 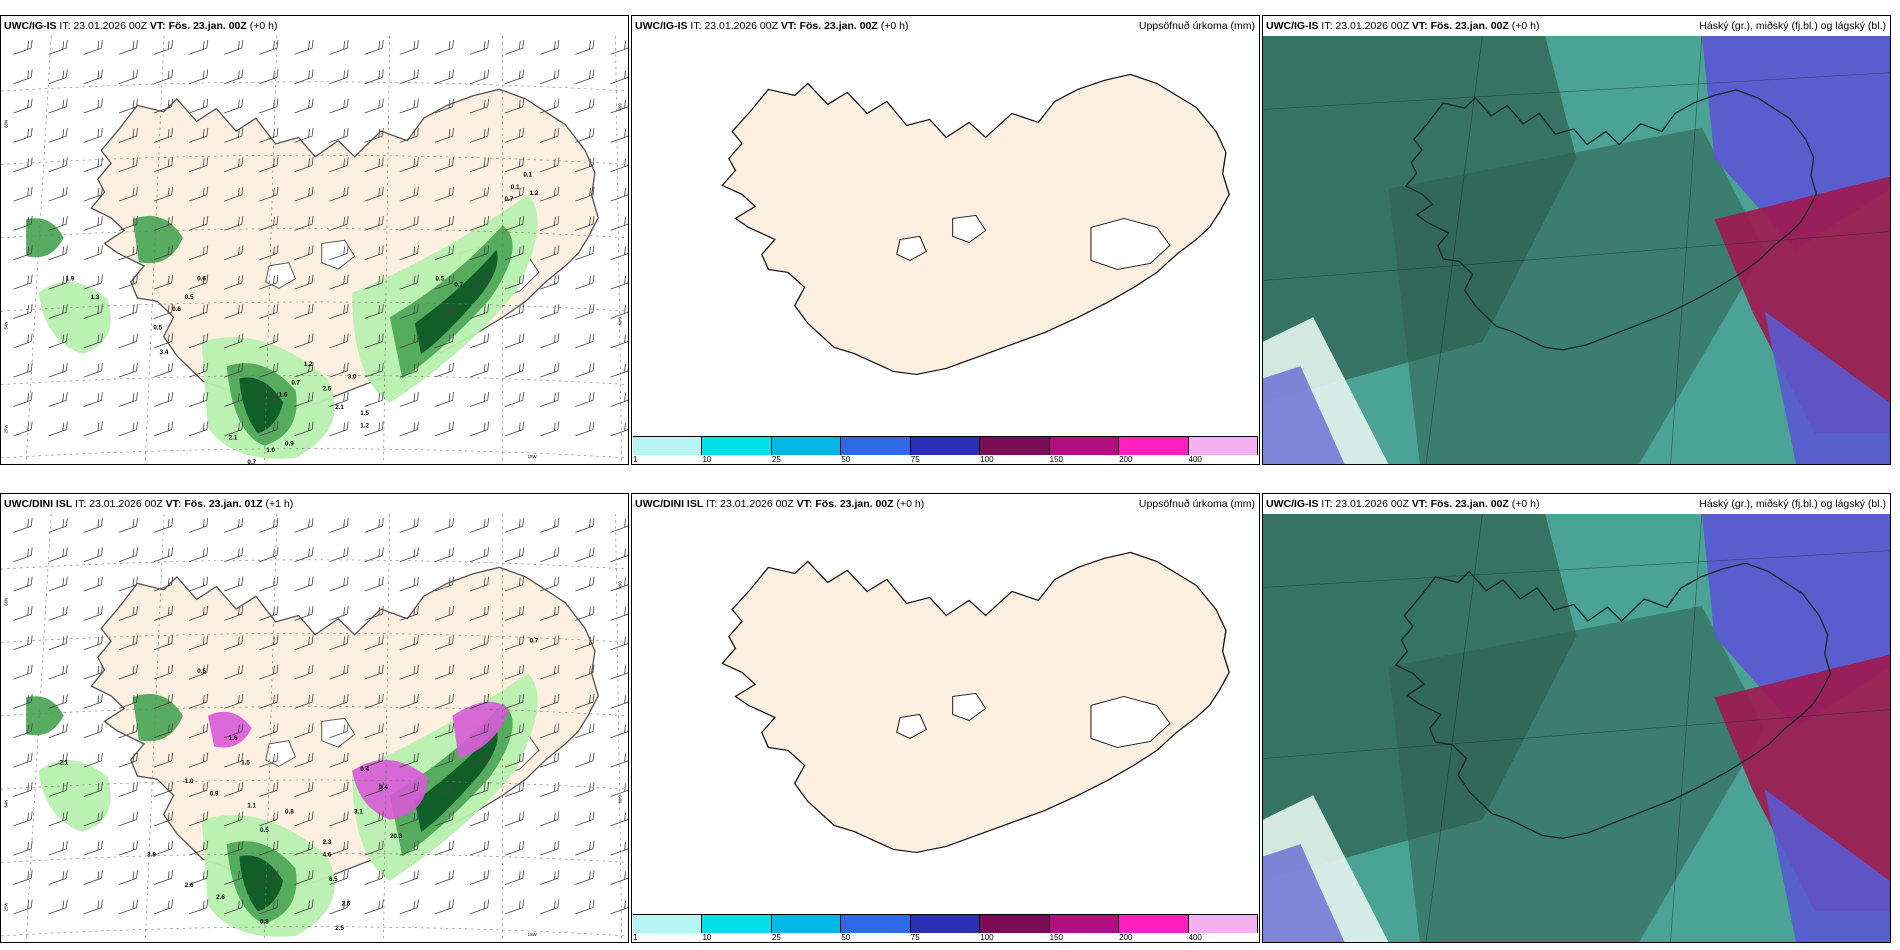 What do you see at coordinates (364, 769) in the screenshot?
I see `precip-value-label: 0.4` at bounding box center [364, 769].